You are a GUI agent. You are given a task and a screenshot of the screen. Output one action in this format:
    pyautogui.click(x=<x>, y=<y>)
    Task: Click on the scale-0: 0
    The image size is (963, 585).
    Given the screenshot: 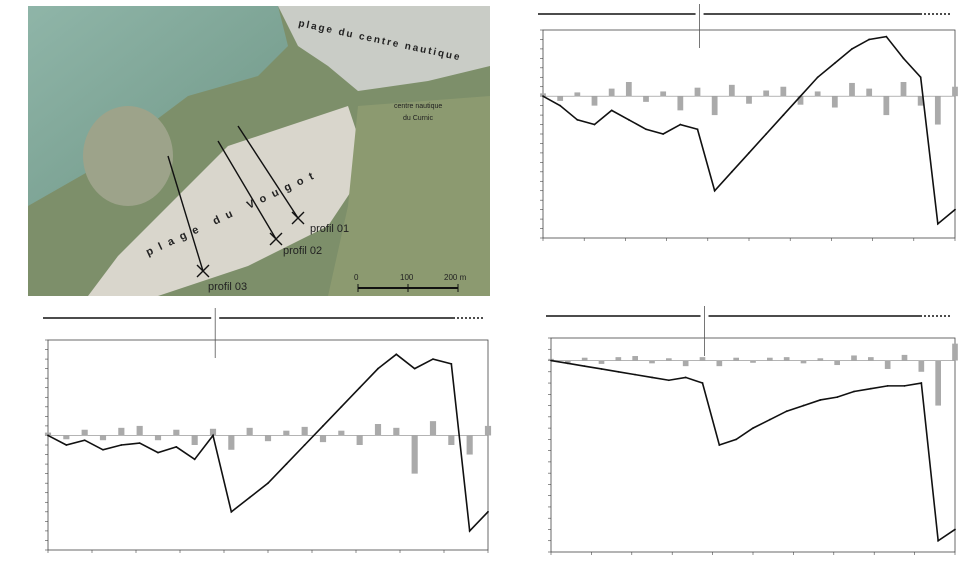 What is the action you would take?
    pyautogui.click(x=356, y=277)
    